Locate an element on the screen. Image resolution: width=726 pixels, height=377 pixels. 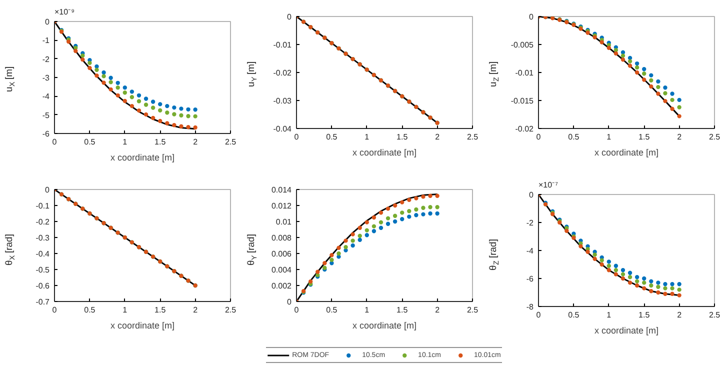
y-tick-label: -0.1 is located at coordinates (43, 206).